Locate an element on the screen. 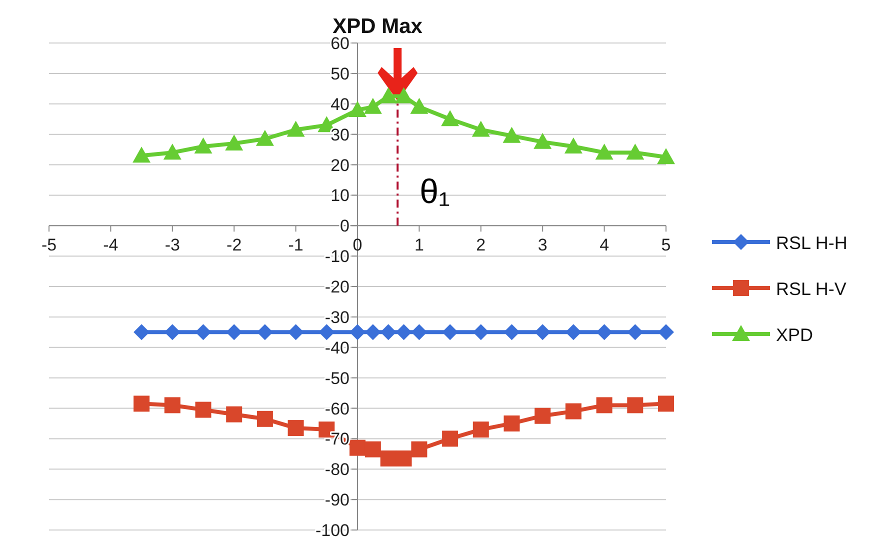 This screenshot has width=881, height=559. x-tick-label: -1 is located at coordinates (296, 245).